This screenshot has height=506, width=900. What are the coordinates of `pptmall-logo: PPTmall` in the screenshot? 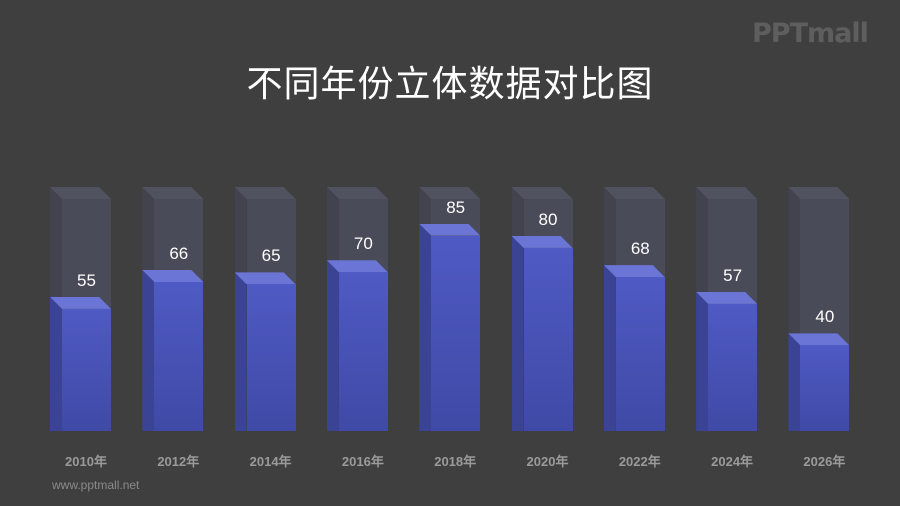 It's located at (810, 33).